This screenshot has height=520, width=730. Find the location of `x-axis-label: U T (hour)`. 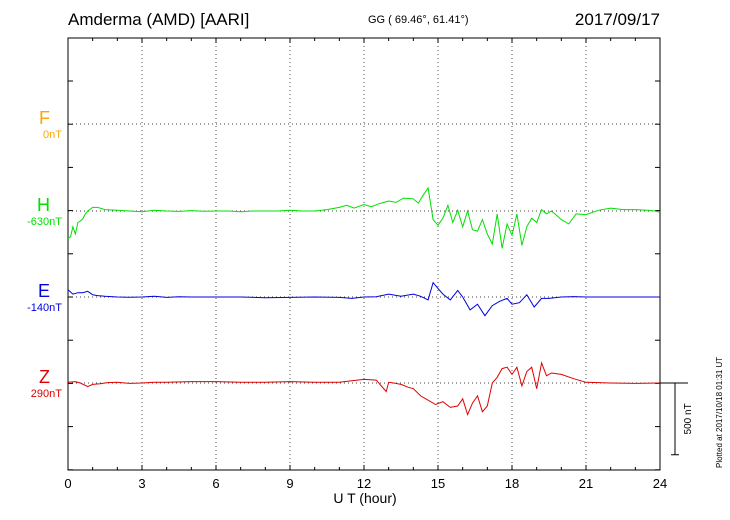

x-axis-label: U T (hour) is located at coordinates (364, 498).